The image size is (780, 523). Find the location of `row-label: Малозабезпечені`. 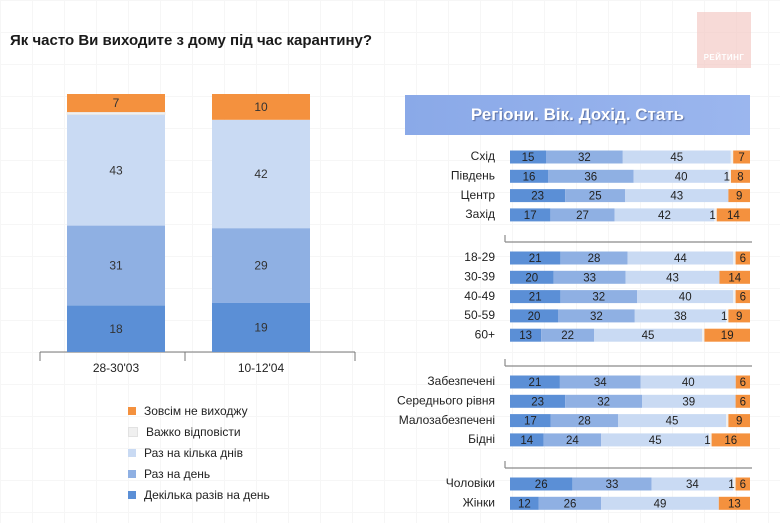

row-label: Малозабезпечені is located at coordinates (447, 420).